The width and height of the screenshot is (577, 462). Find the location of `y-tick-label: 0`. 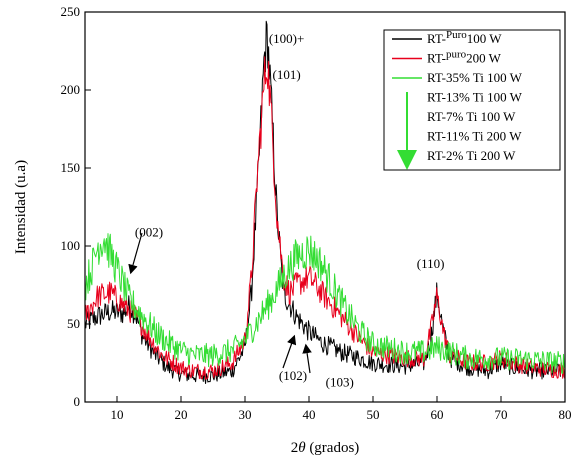

y-tick-label: 0 is located at coordinates (77, 401).